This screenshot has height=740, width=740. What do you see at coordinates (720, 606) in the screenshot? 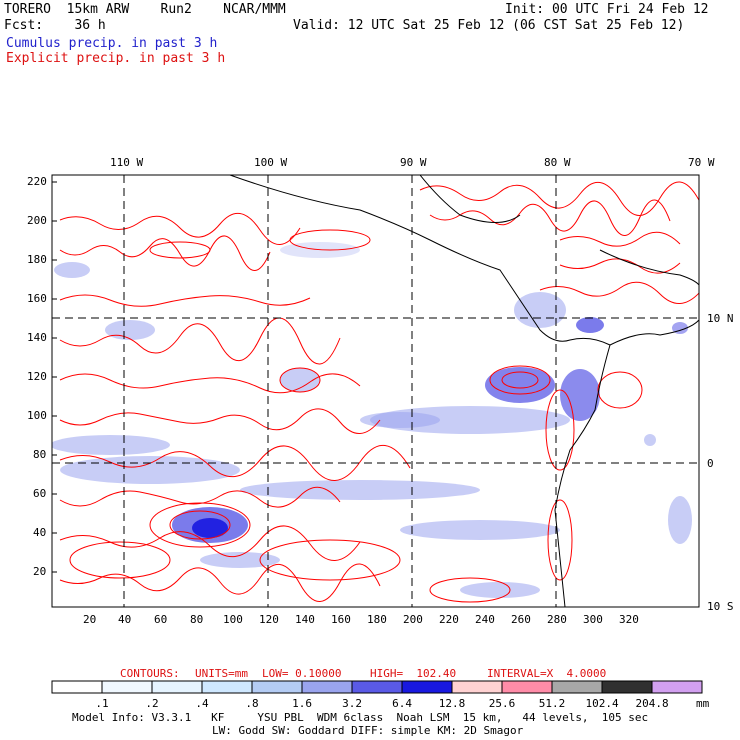
I see `lat-label-10s: 10 S` at bounding box center [720, 606].